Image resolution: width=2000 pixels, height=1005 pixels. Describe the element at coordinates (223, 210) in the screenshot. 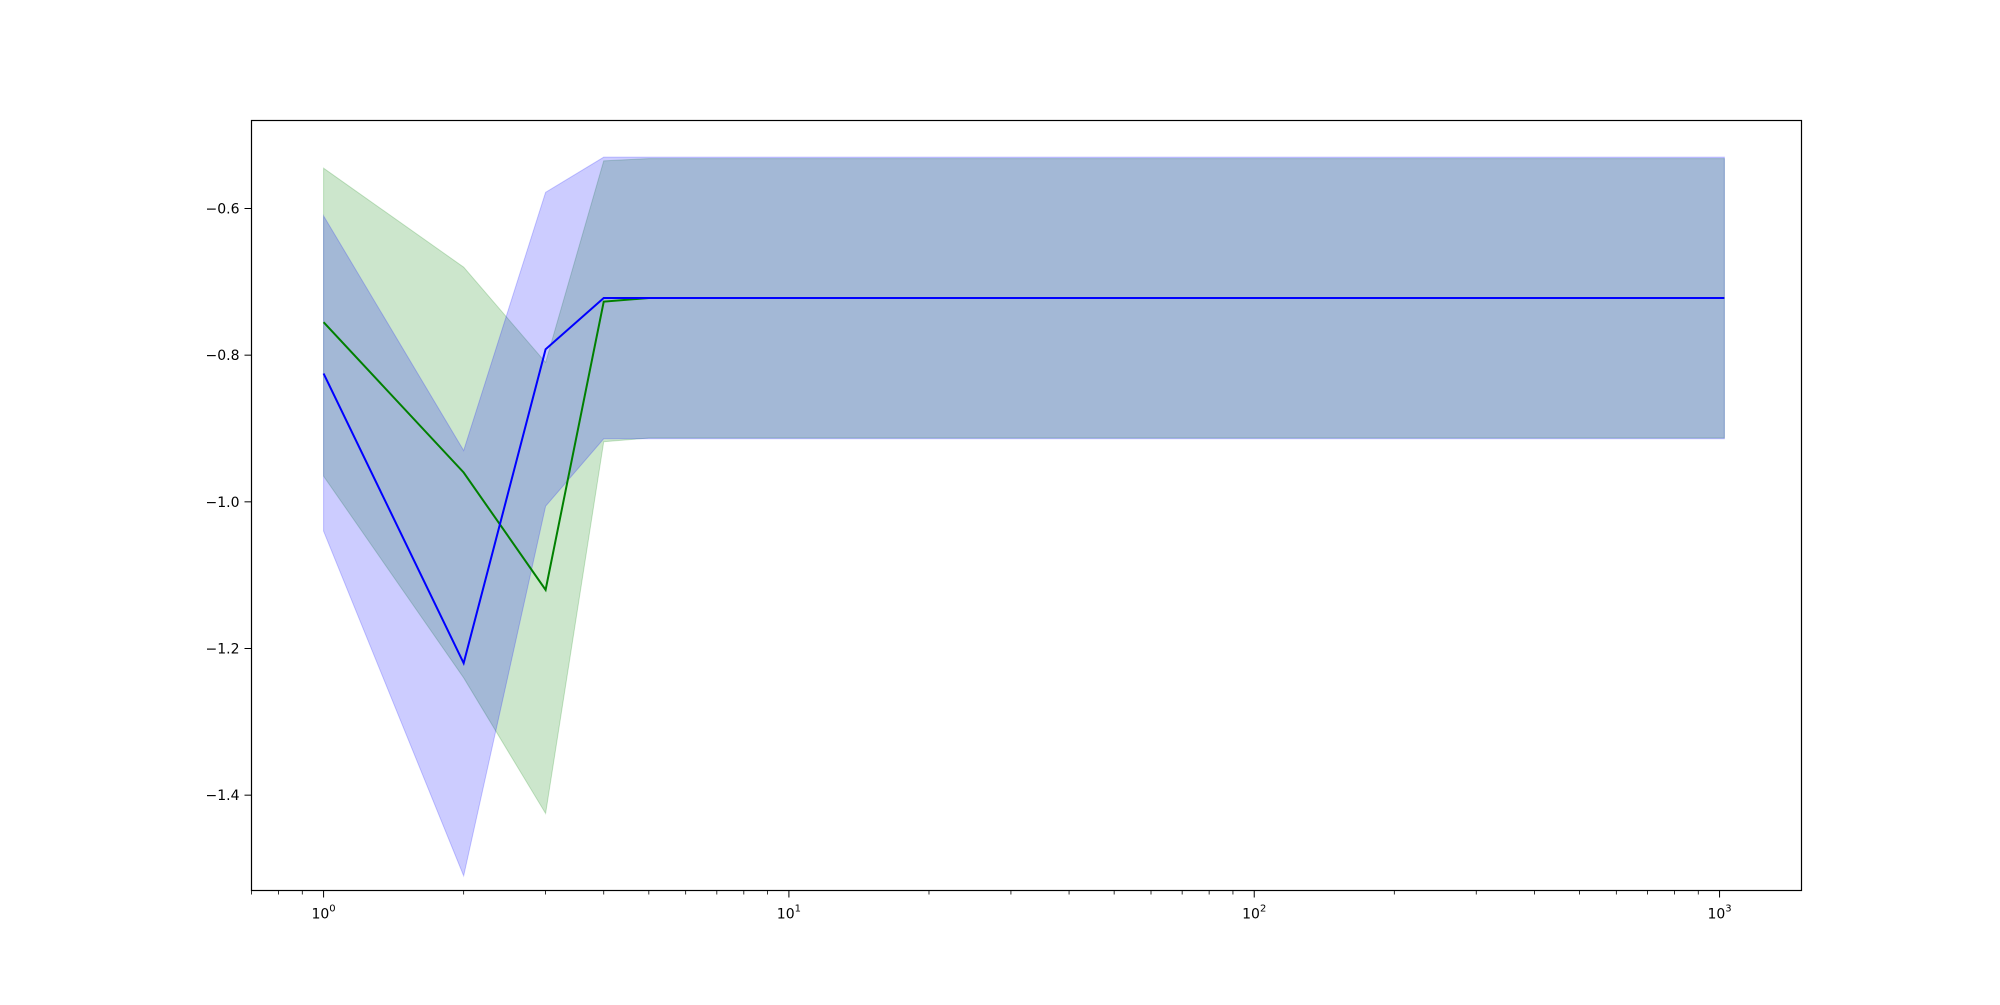

I see `y-tick-label: −0.6` at that location.